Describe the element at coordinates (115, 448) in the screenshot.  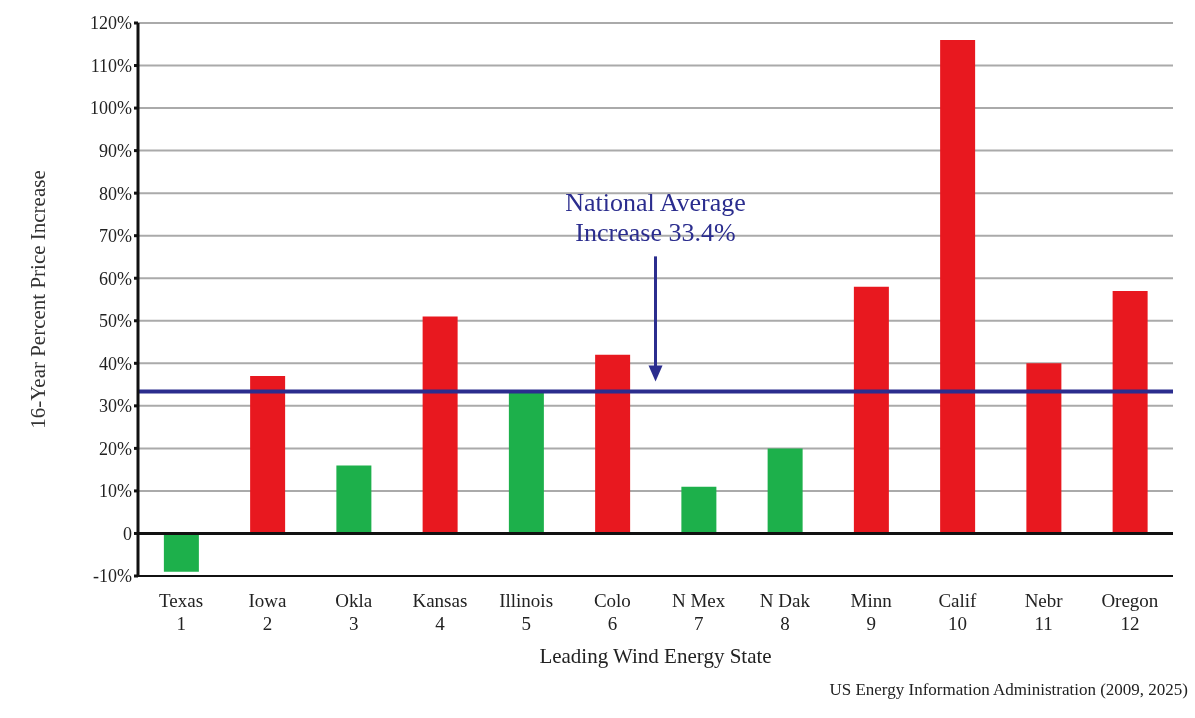
I see `y-tick-label: 20%` at that location.